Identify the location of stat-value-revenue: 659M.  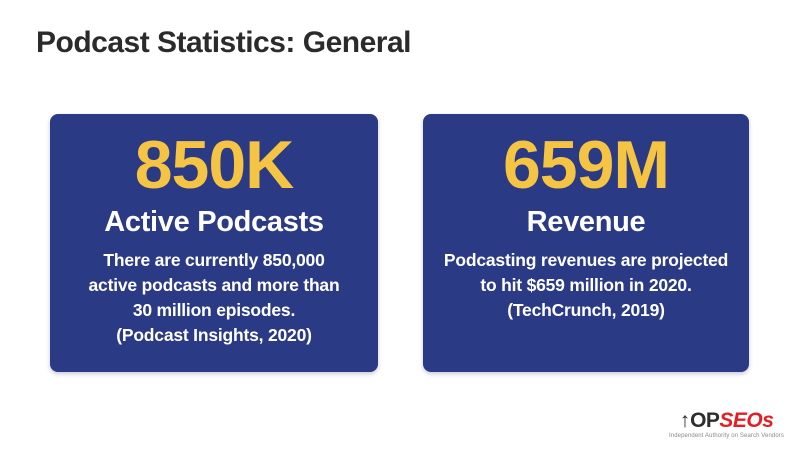
(586, 165).